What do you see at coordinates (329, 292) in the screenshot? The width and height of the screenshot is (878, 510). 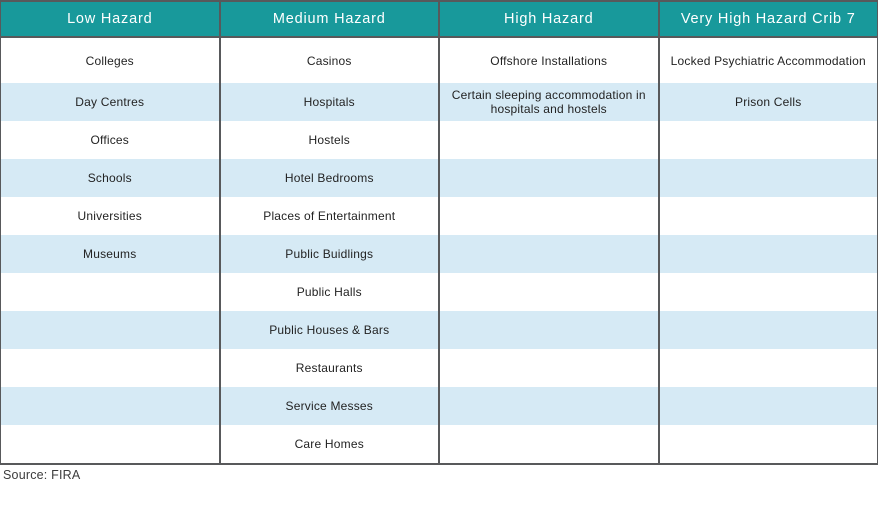 I see `table-cell: Public Halls` at bounding box center [329, 292].